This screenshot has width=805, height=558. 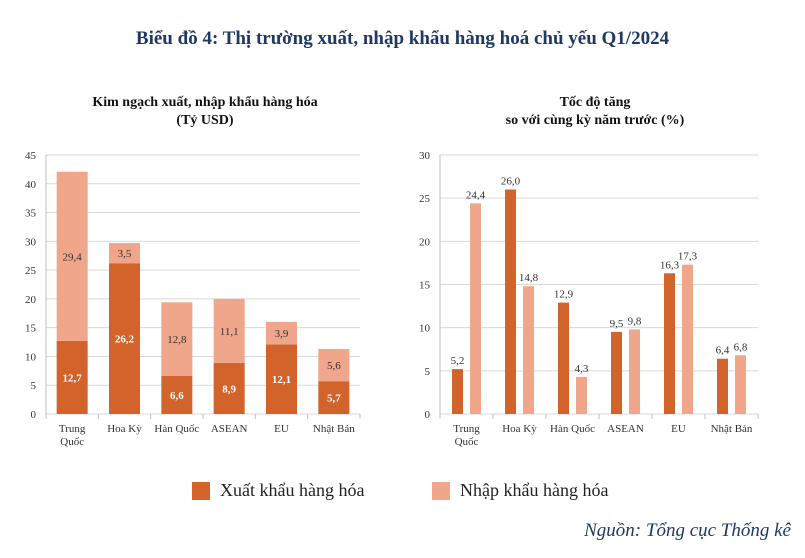 I want to click on left-data-label-export: 12,7, so click(x=73, y=378).